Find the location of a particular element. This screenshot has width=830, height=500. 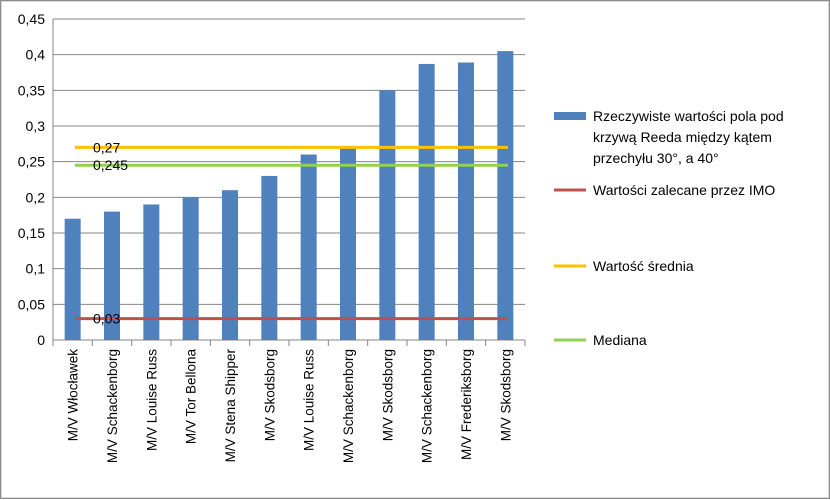

y-tick-label: 0 is located at coordinates (41, 340).